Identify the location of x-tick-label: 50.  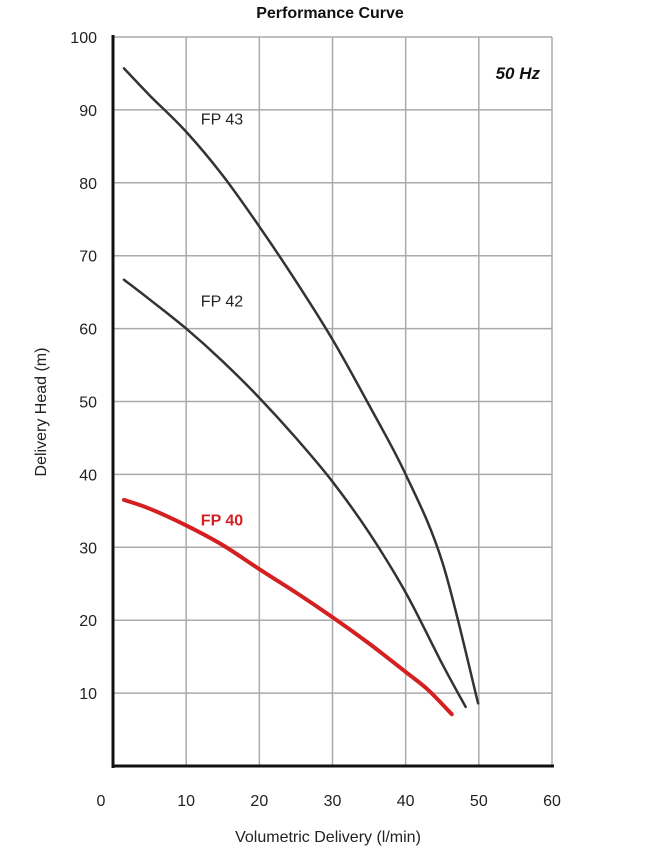
(479, 801).